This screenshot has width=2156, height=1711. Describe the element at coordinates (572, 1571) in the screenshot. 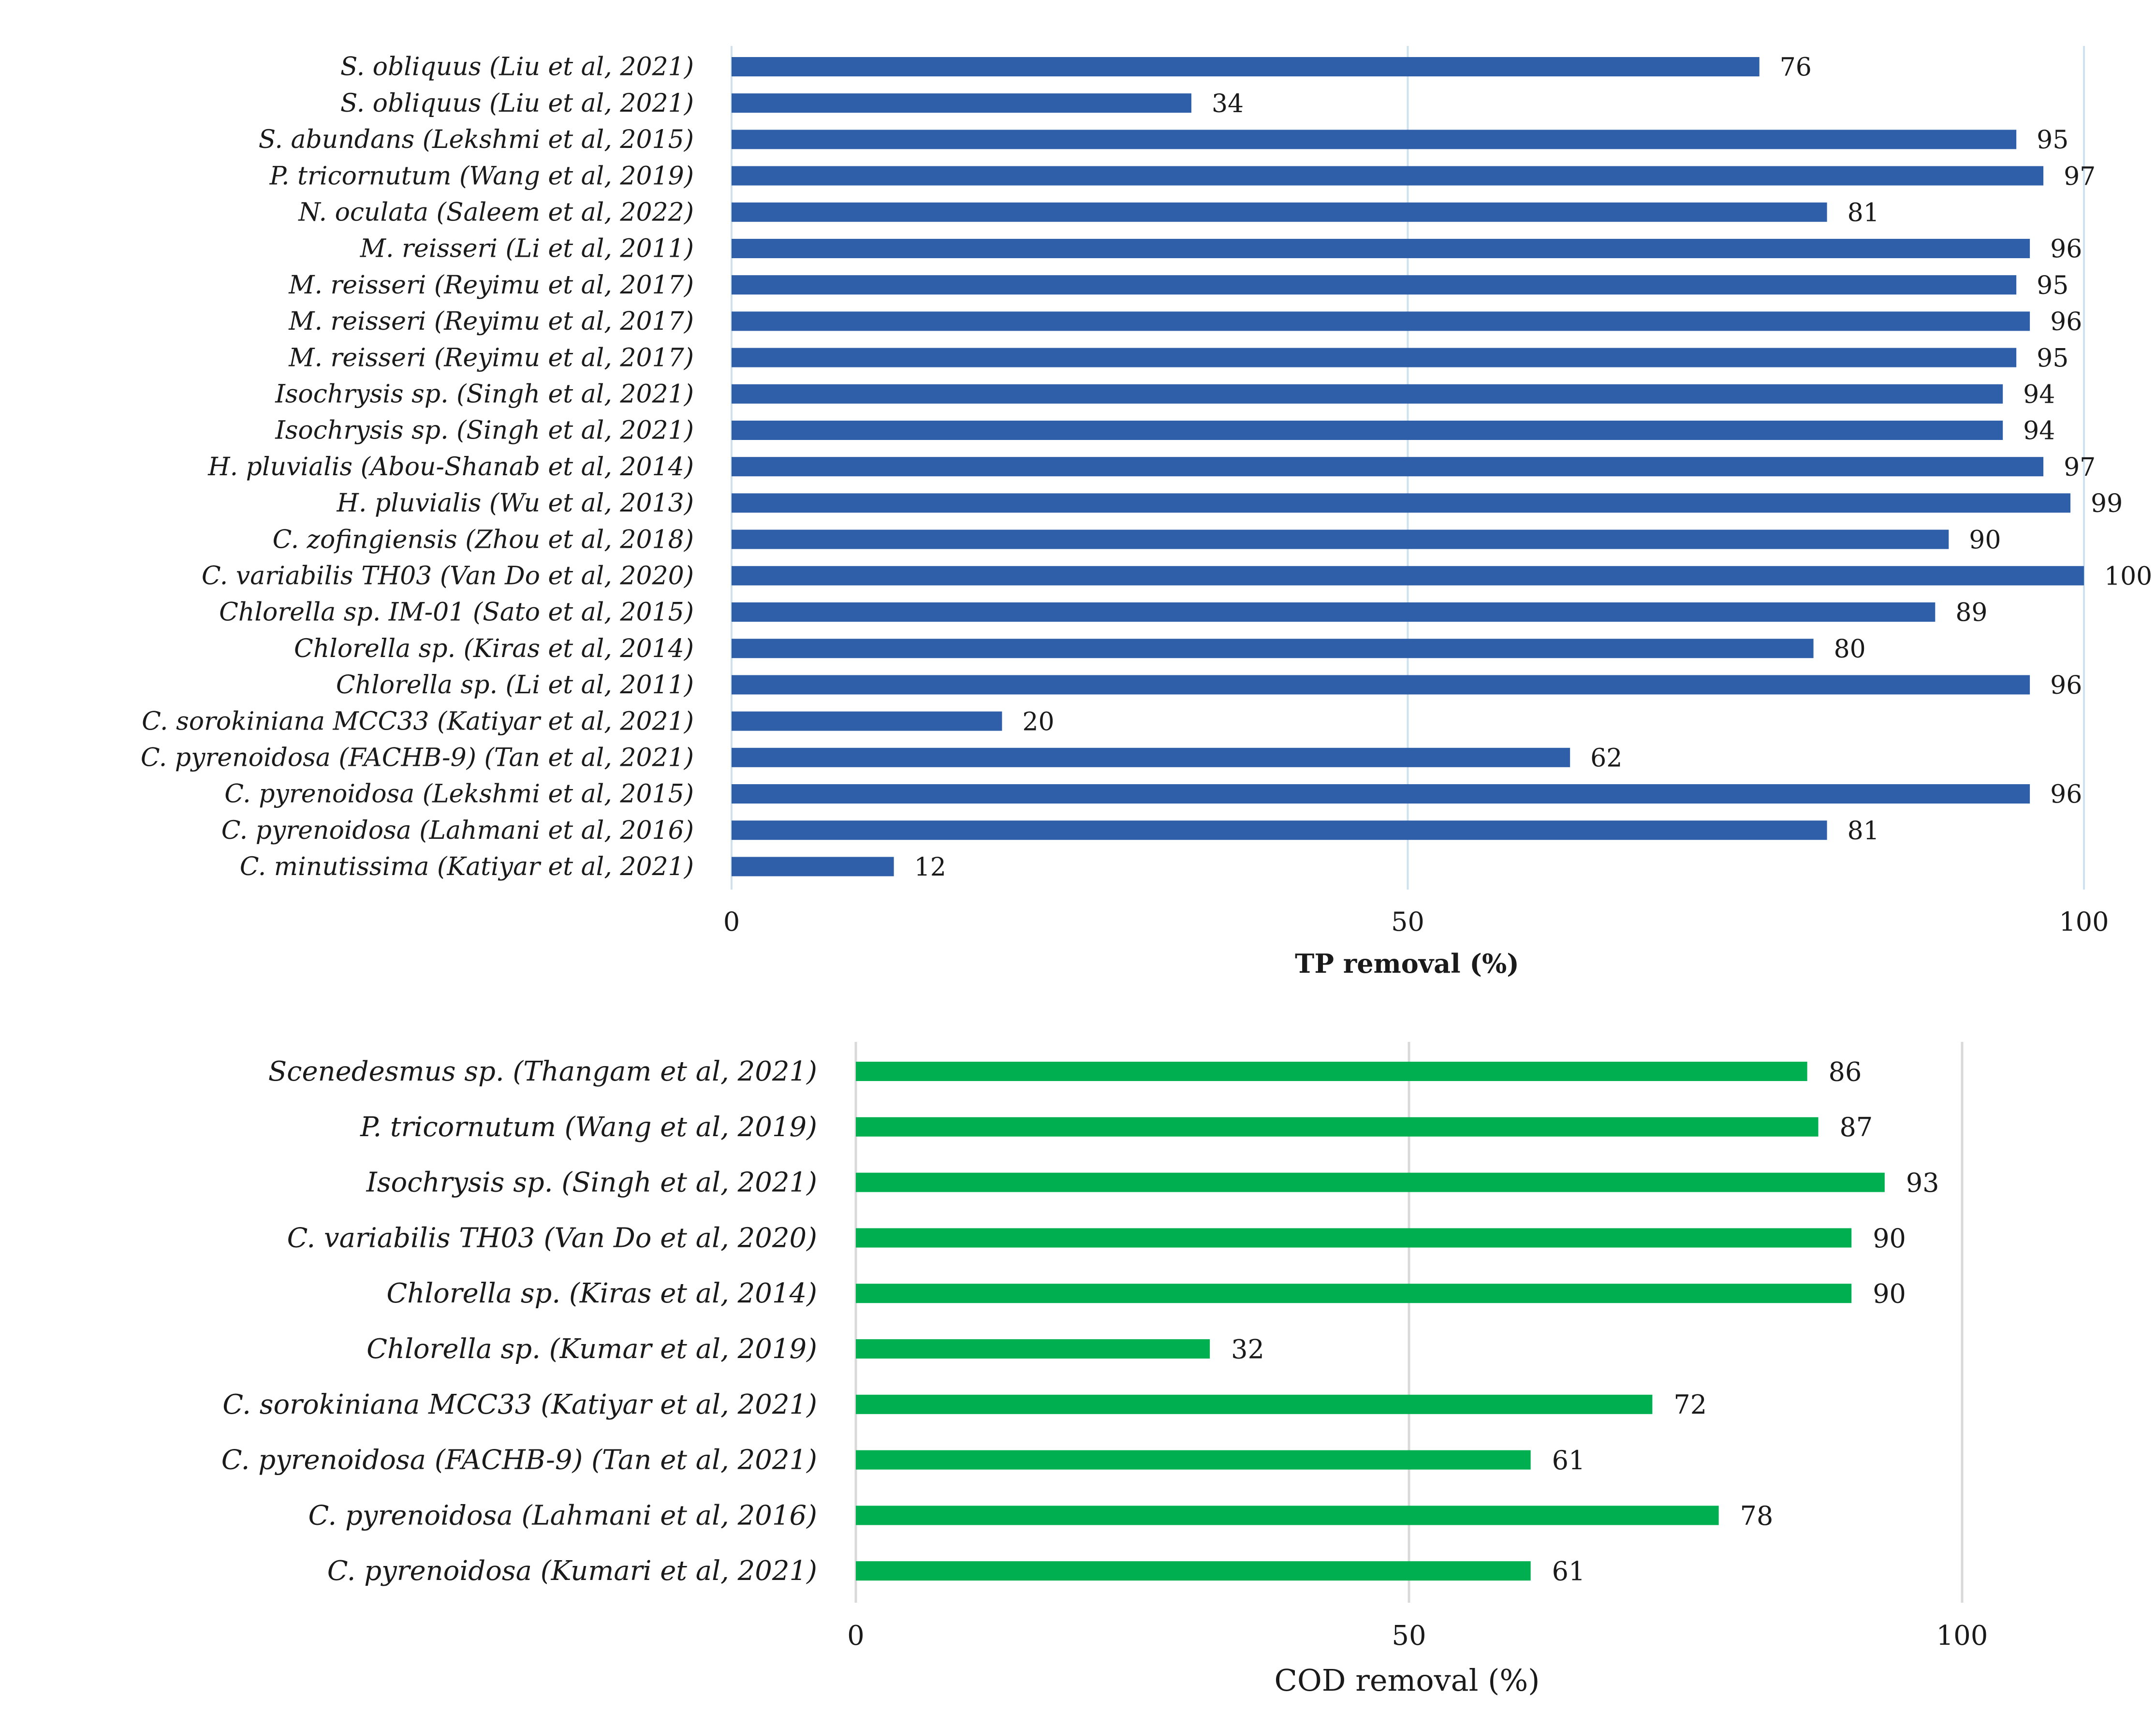

I see `category-label: C. pyrenoidosa (Kumari et al, 2021)` at that location.